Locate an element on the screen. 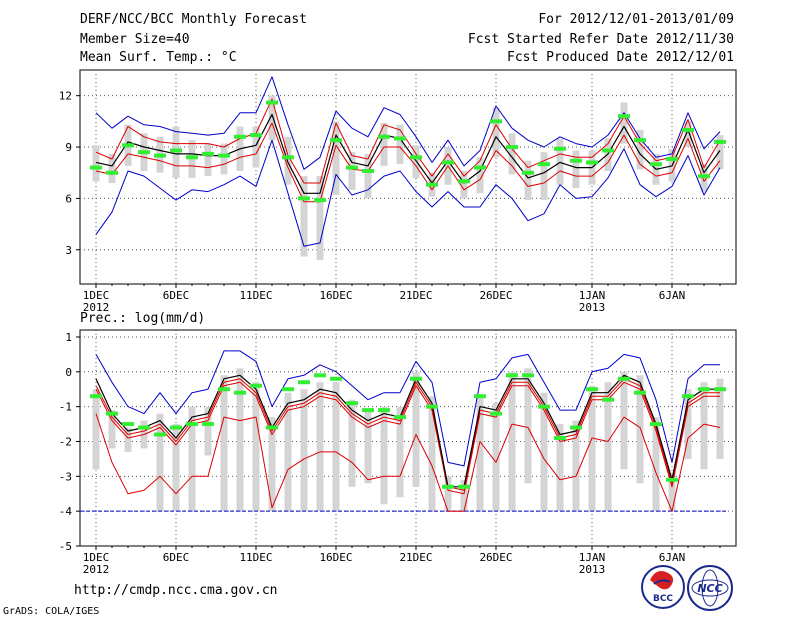 The height and width of the screenshot is (618, 800). x-tick-year: 2013 is located at coordinates (592, 307).